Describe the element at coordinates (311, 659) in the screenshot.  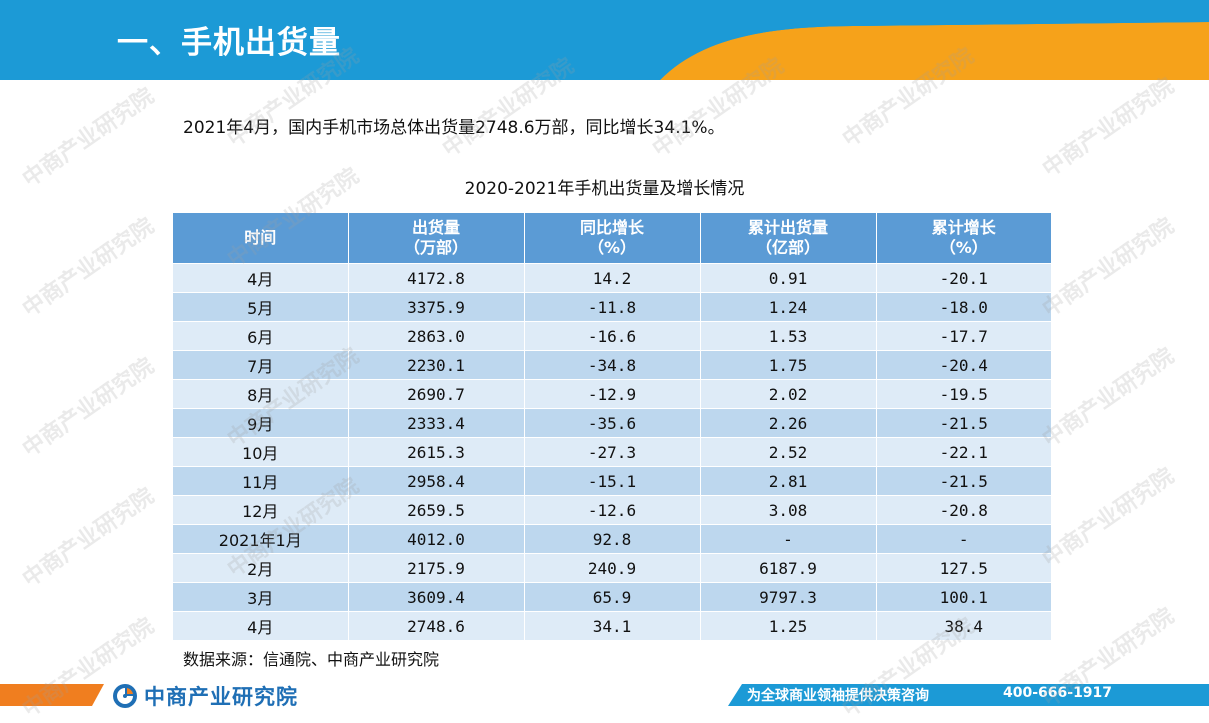
I see `data-source: 数据来源：信通院、中商产业研究院` at that location.